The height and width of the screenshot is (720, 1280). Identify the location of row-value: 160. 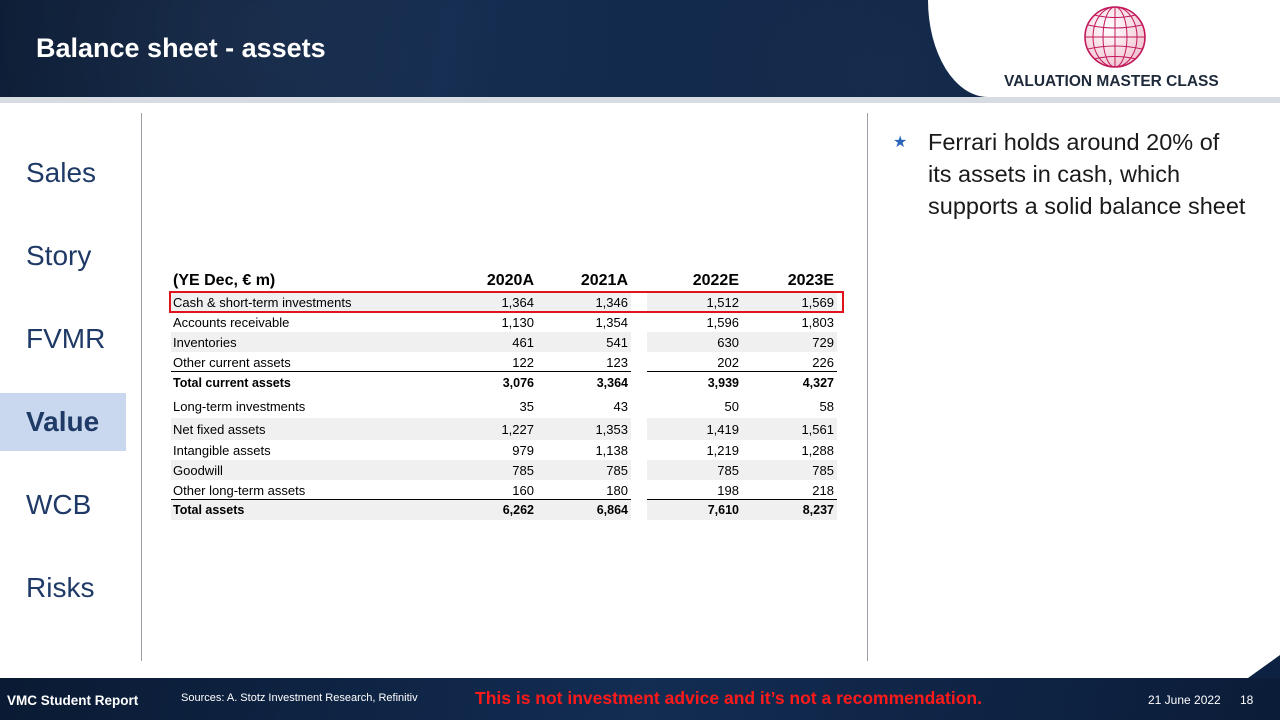
(523, 490).